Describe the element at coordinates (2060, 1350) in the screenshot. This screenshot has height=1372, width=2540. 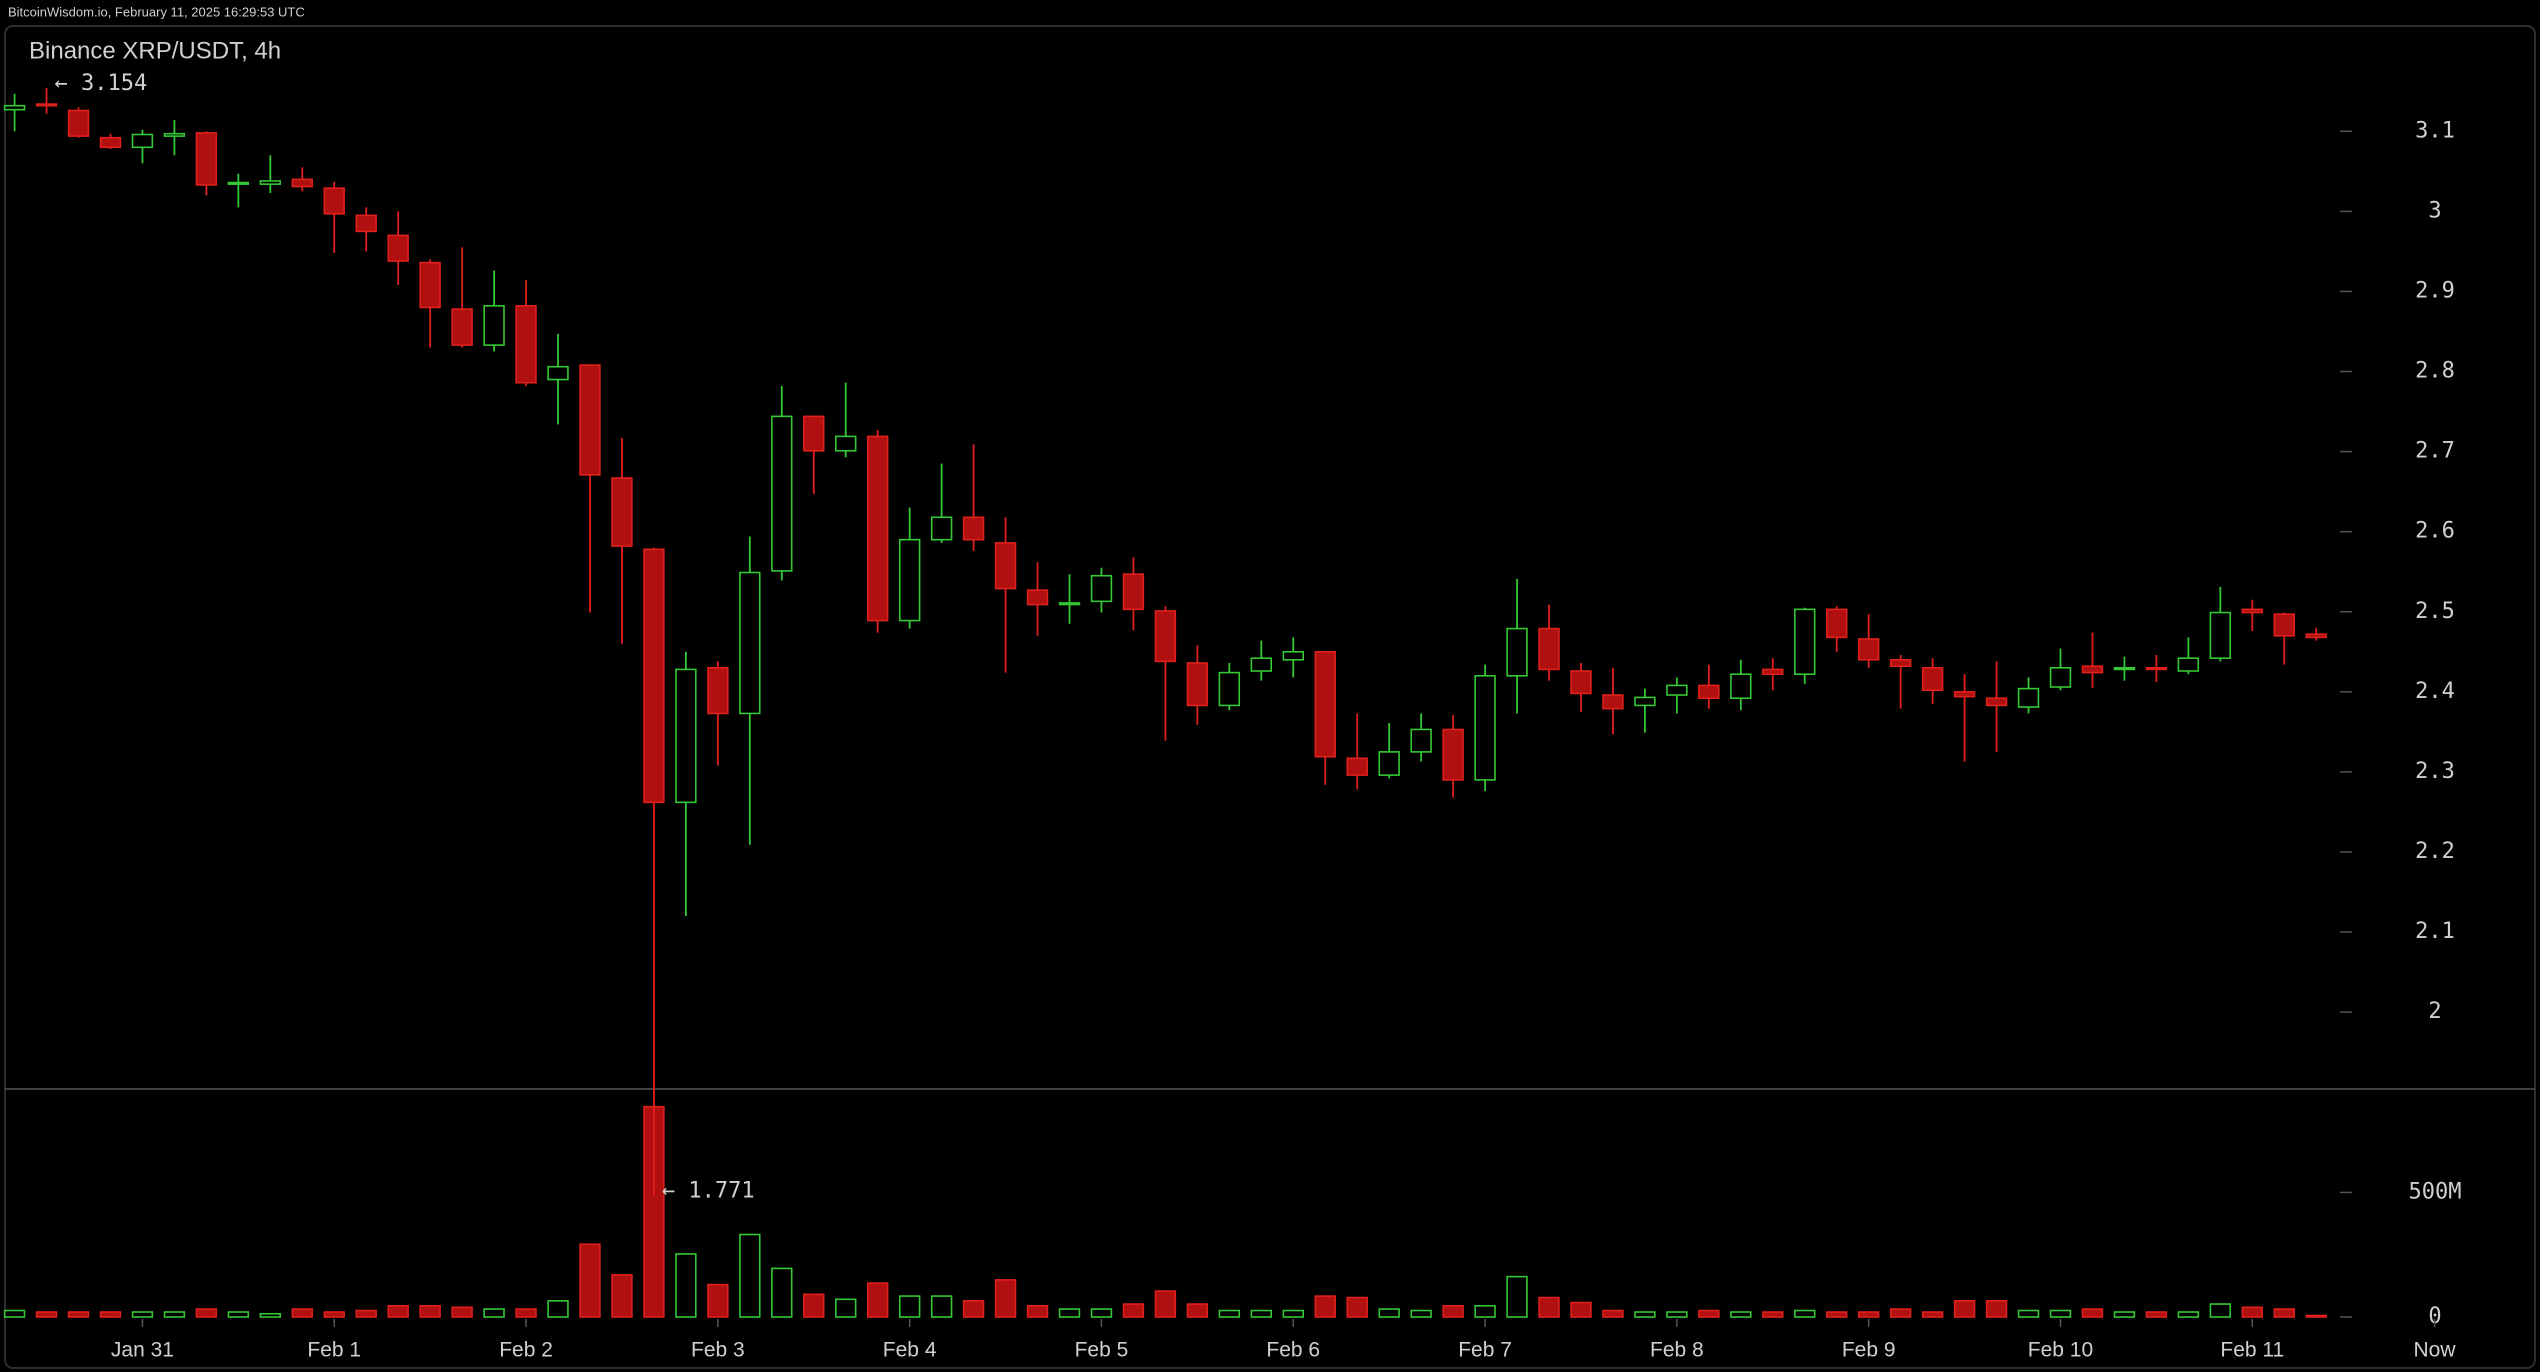
I see `x-tick-label: Feb 10` at that location.